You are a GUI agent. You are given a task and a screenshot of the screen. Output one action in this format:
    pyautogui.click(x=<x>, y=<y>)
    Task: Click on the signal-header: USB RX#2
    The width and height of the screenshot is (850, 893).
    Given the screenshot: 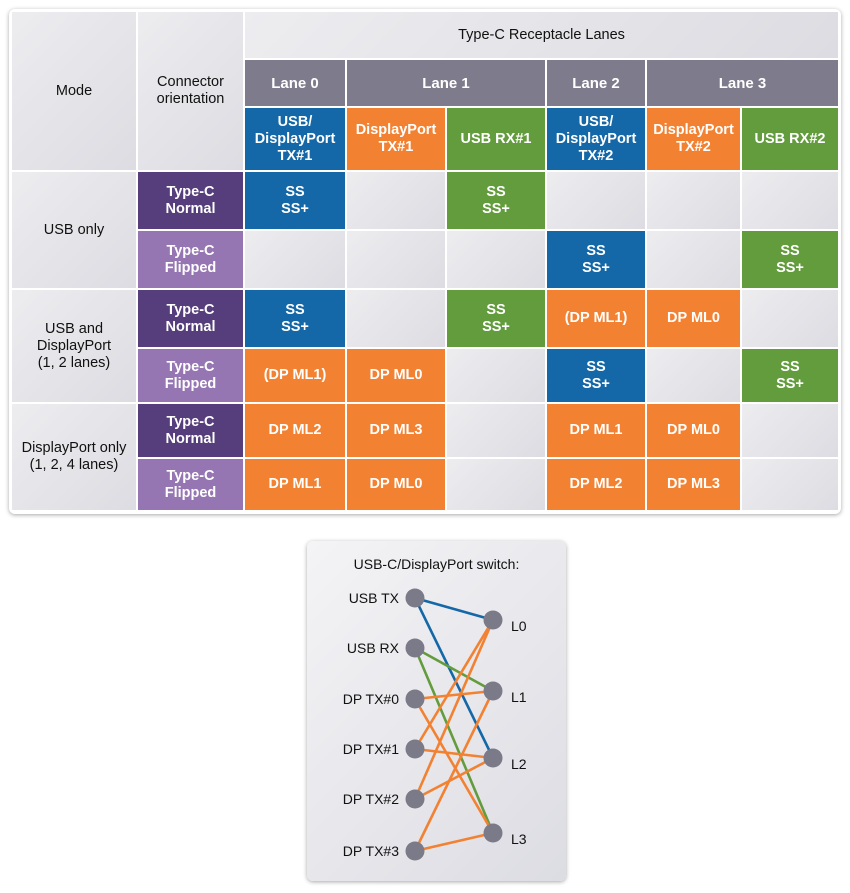 What is the action you would take?
    pyautogui.click(x=790, y=139)
    